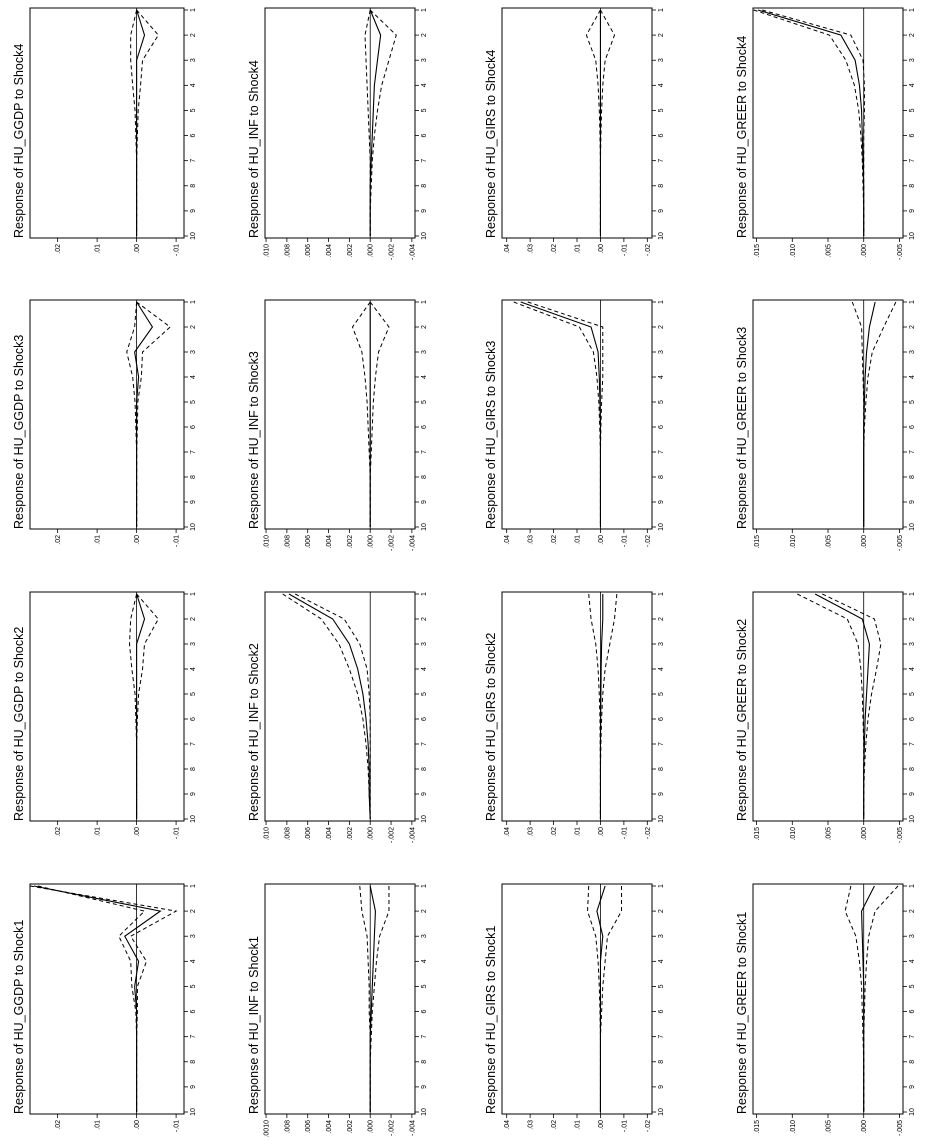 The height and width of the screenshot is (1146, 928). Describe the element at coordinates (491, 727) in the screenshot. I see `panel-title: Response of HU_GIRS to Shock2` at that location.